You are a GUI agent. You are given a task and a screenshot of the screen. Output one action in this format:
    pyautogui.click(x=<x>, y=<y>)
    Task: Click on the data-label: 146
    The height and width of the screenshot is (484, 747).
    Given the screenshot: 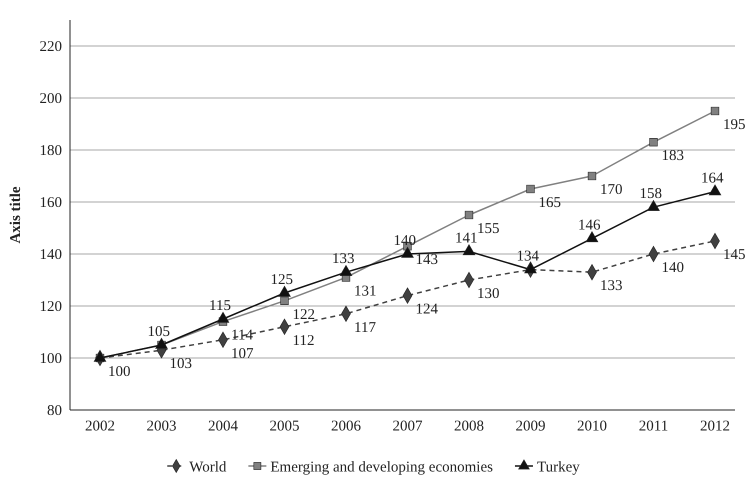 What is the action you would take?
    pyautogui.click(x=589, y=225)
    